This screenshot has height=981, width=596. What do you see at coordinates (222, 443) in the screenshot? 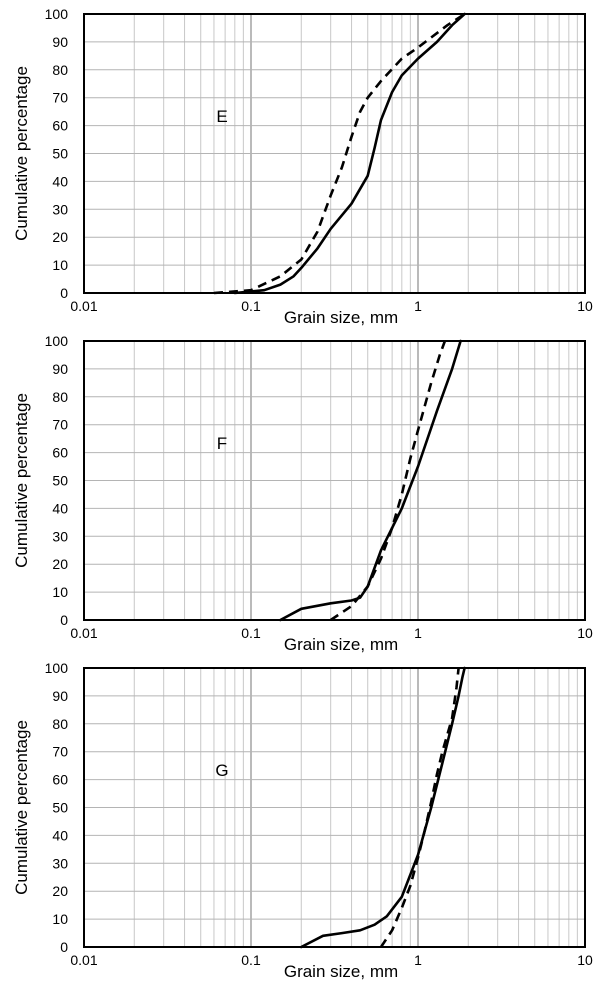
I see `panel-letter: F` at bounding box center [222, 443].